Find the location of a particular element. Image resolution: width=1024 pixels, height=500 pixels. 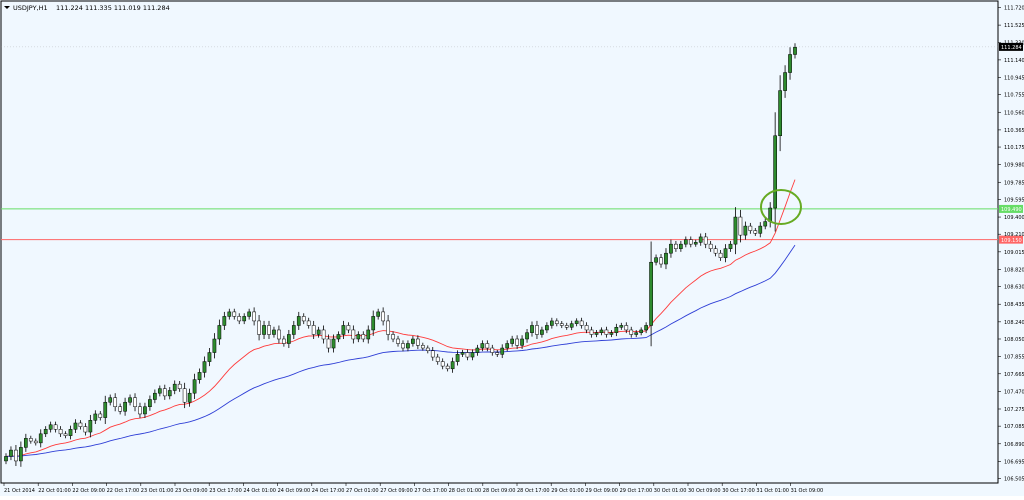

current-price-tag is located at coordinates (1011, 46).